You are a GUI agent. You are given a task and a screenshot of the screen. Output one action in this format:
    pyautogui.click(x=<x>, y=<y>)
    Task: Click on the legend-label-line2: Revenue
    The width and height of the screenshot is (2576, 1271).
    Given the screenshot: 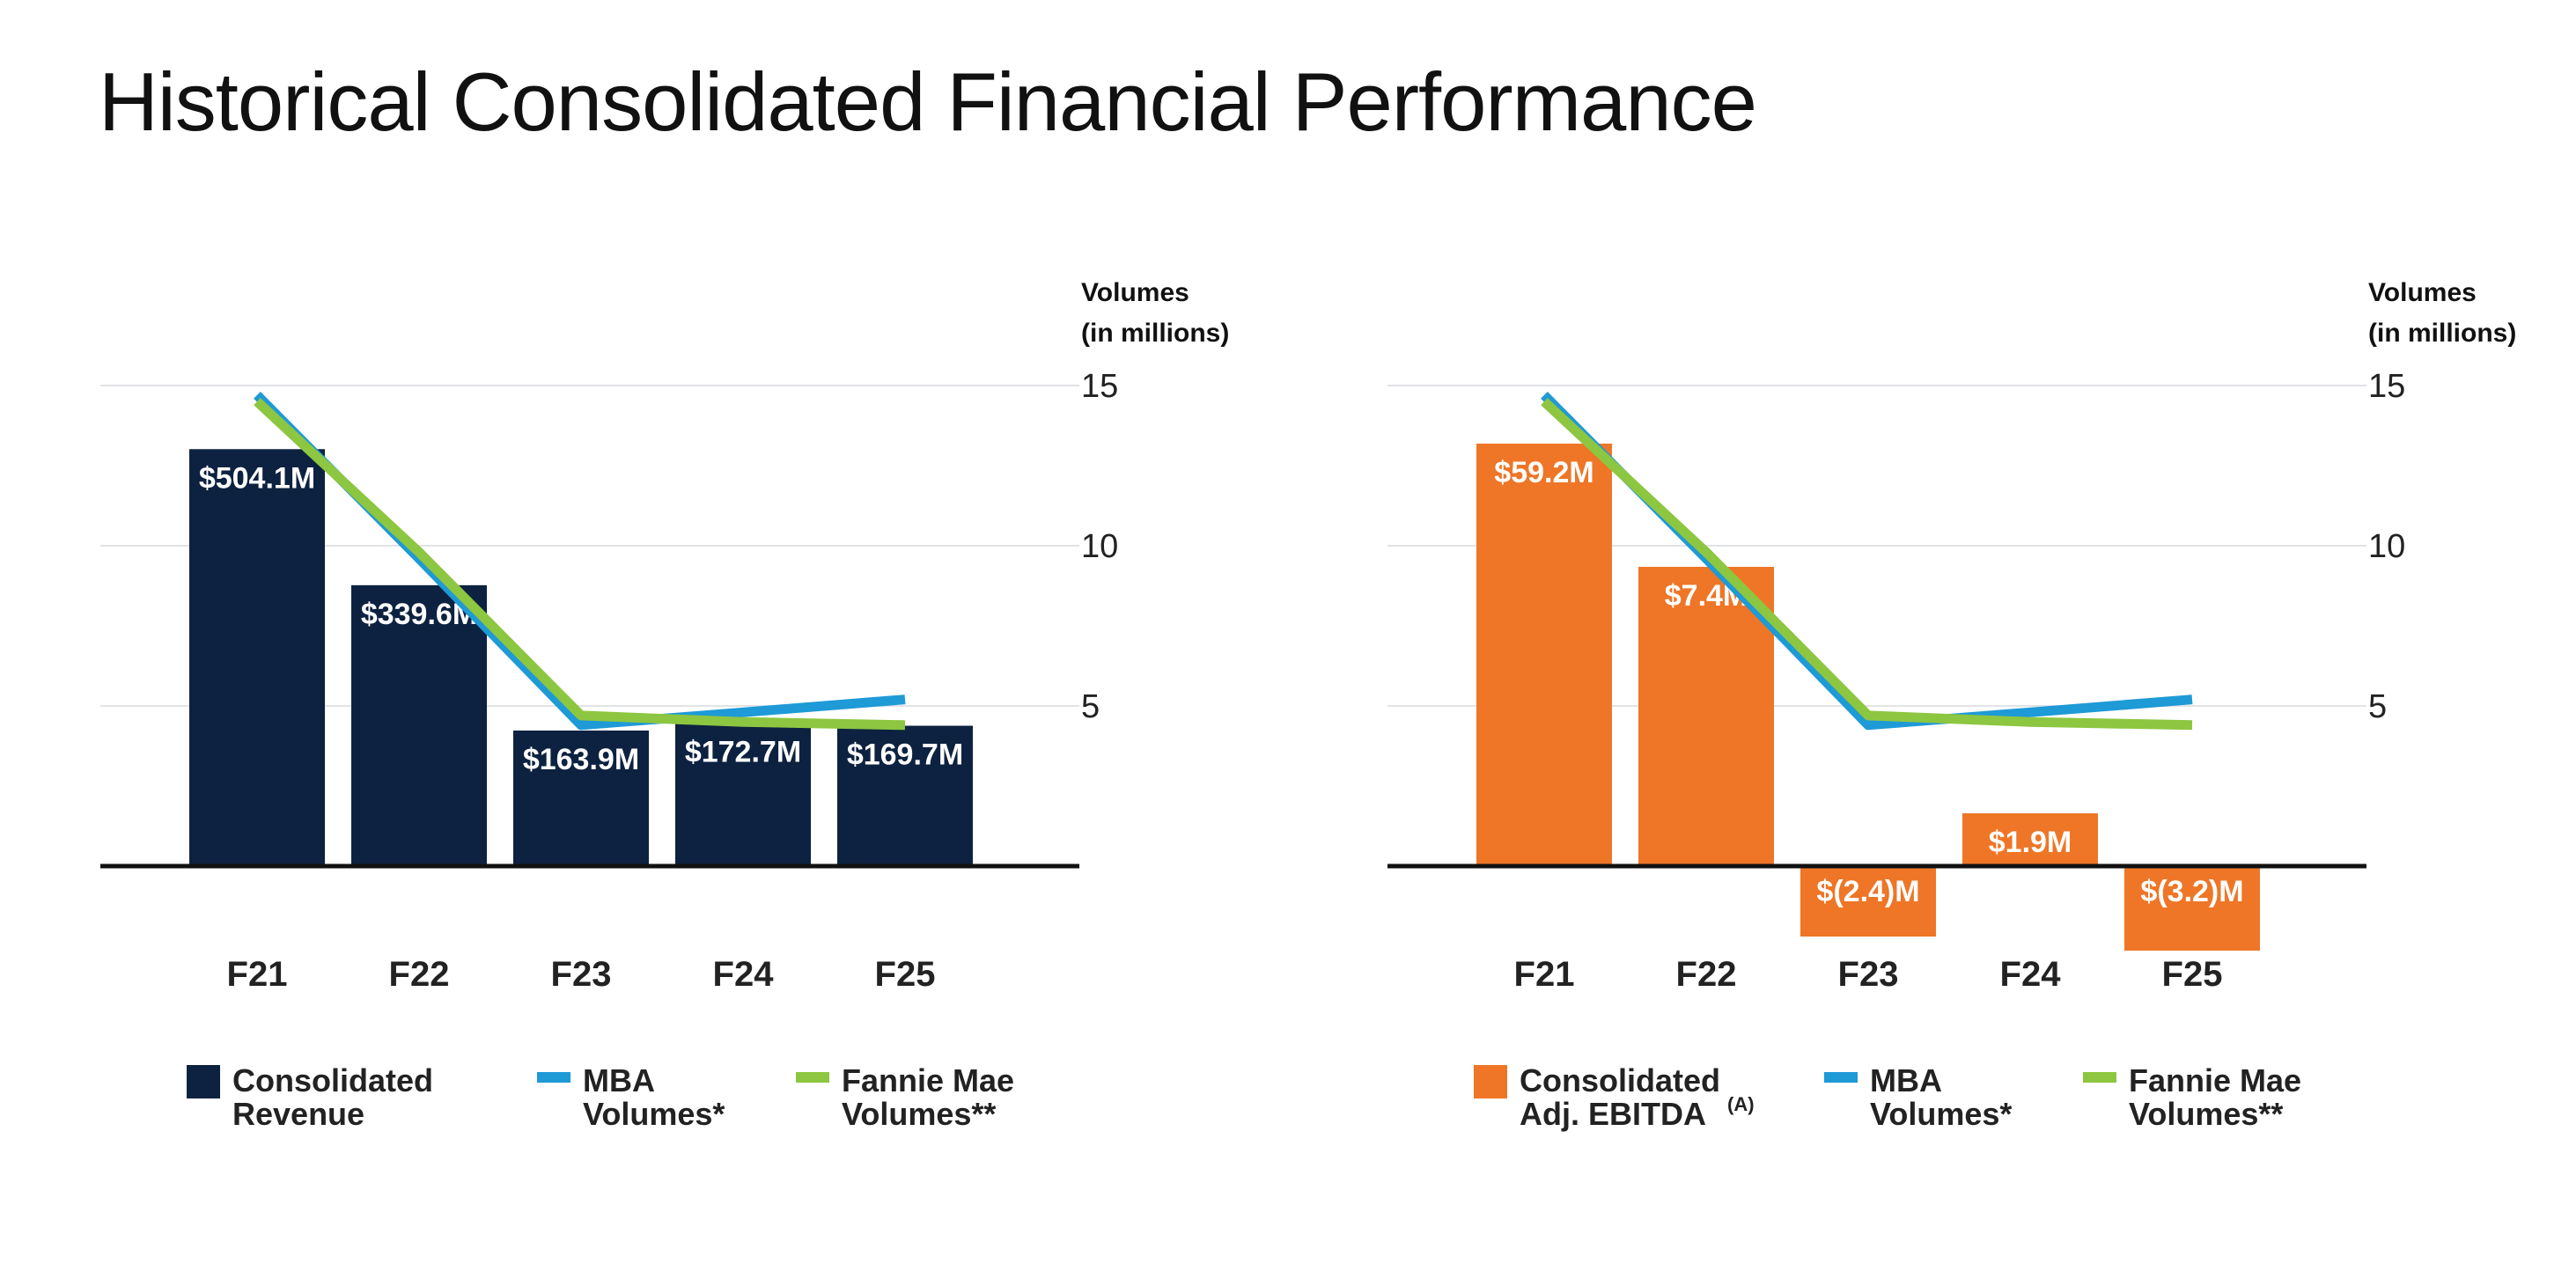 What is the action you would take?
    pyautogui.click(x=298, y=1114)
    